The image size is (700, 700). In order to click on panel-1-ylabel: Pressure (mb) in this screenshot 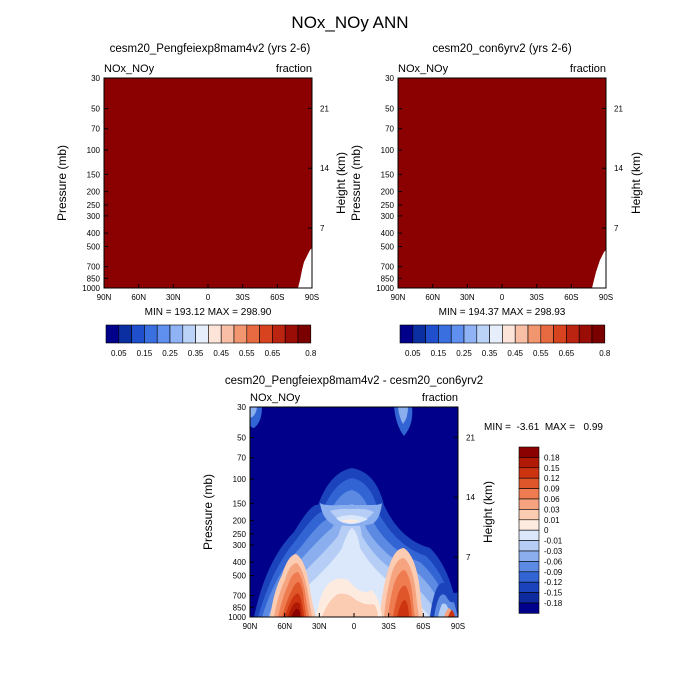, I will do `click(62, 183)`.